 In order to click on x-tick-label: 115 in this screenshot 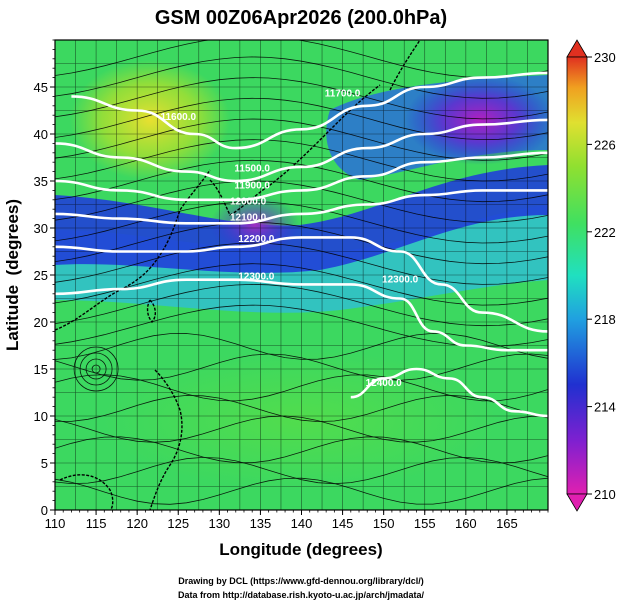, I will do `click(96, 523)`.